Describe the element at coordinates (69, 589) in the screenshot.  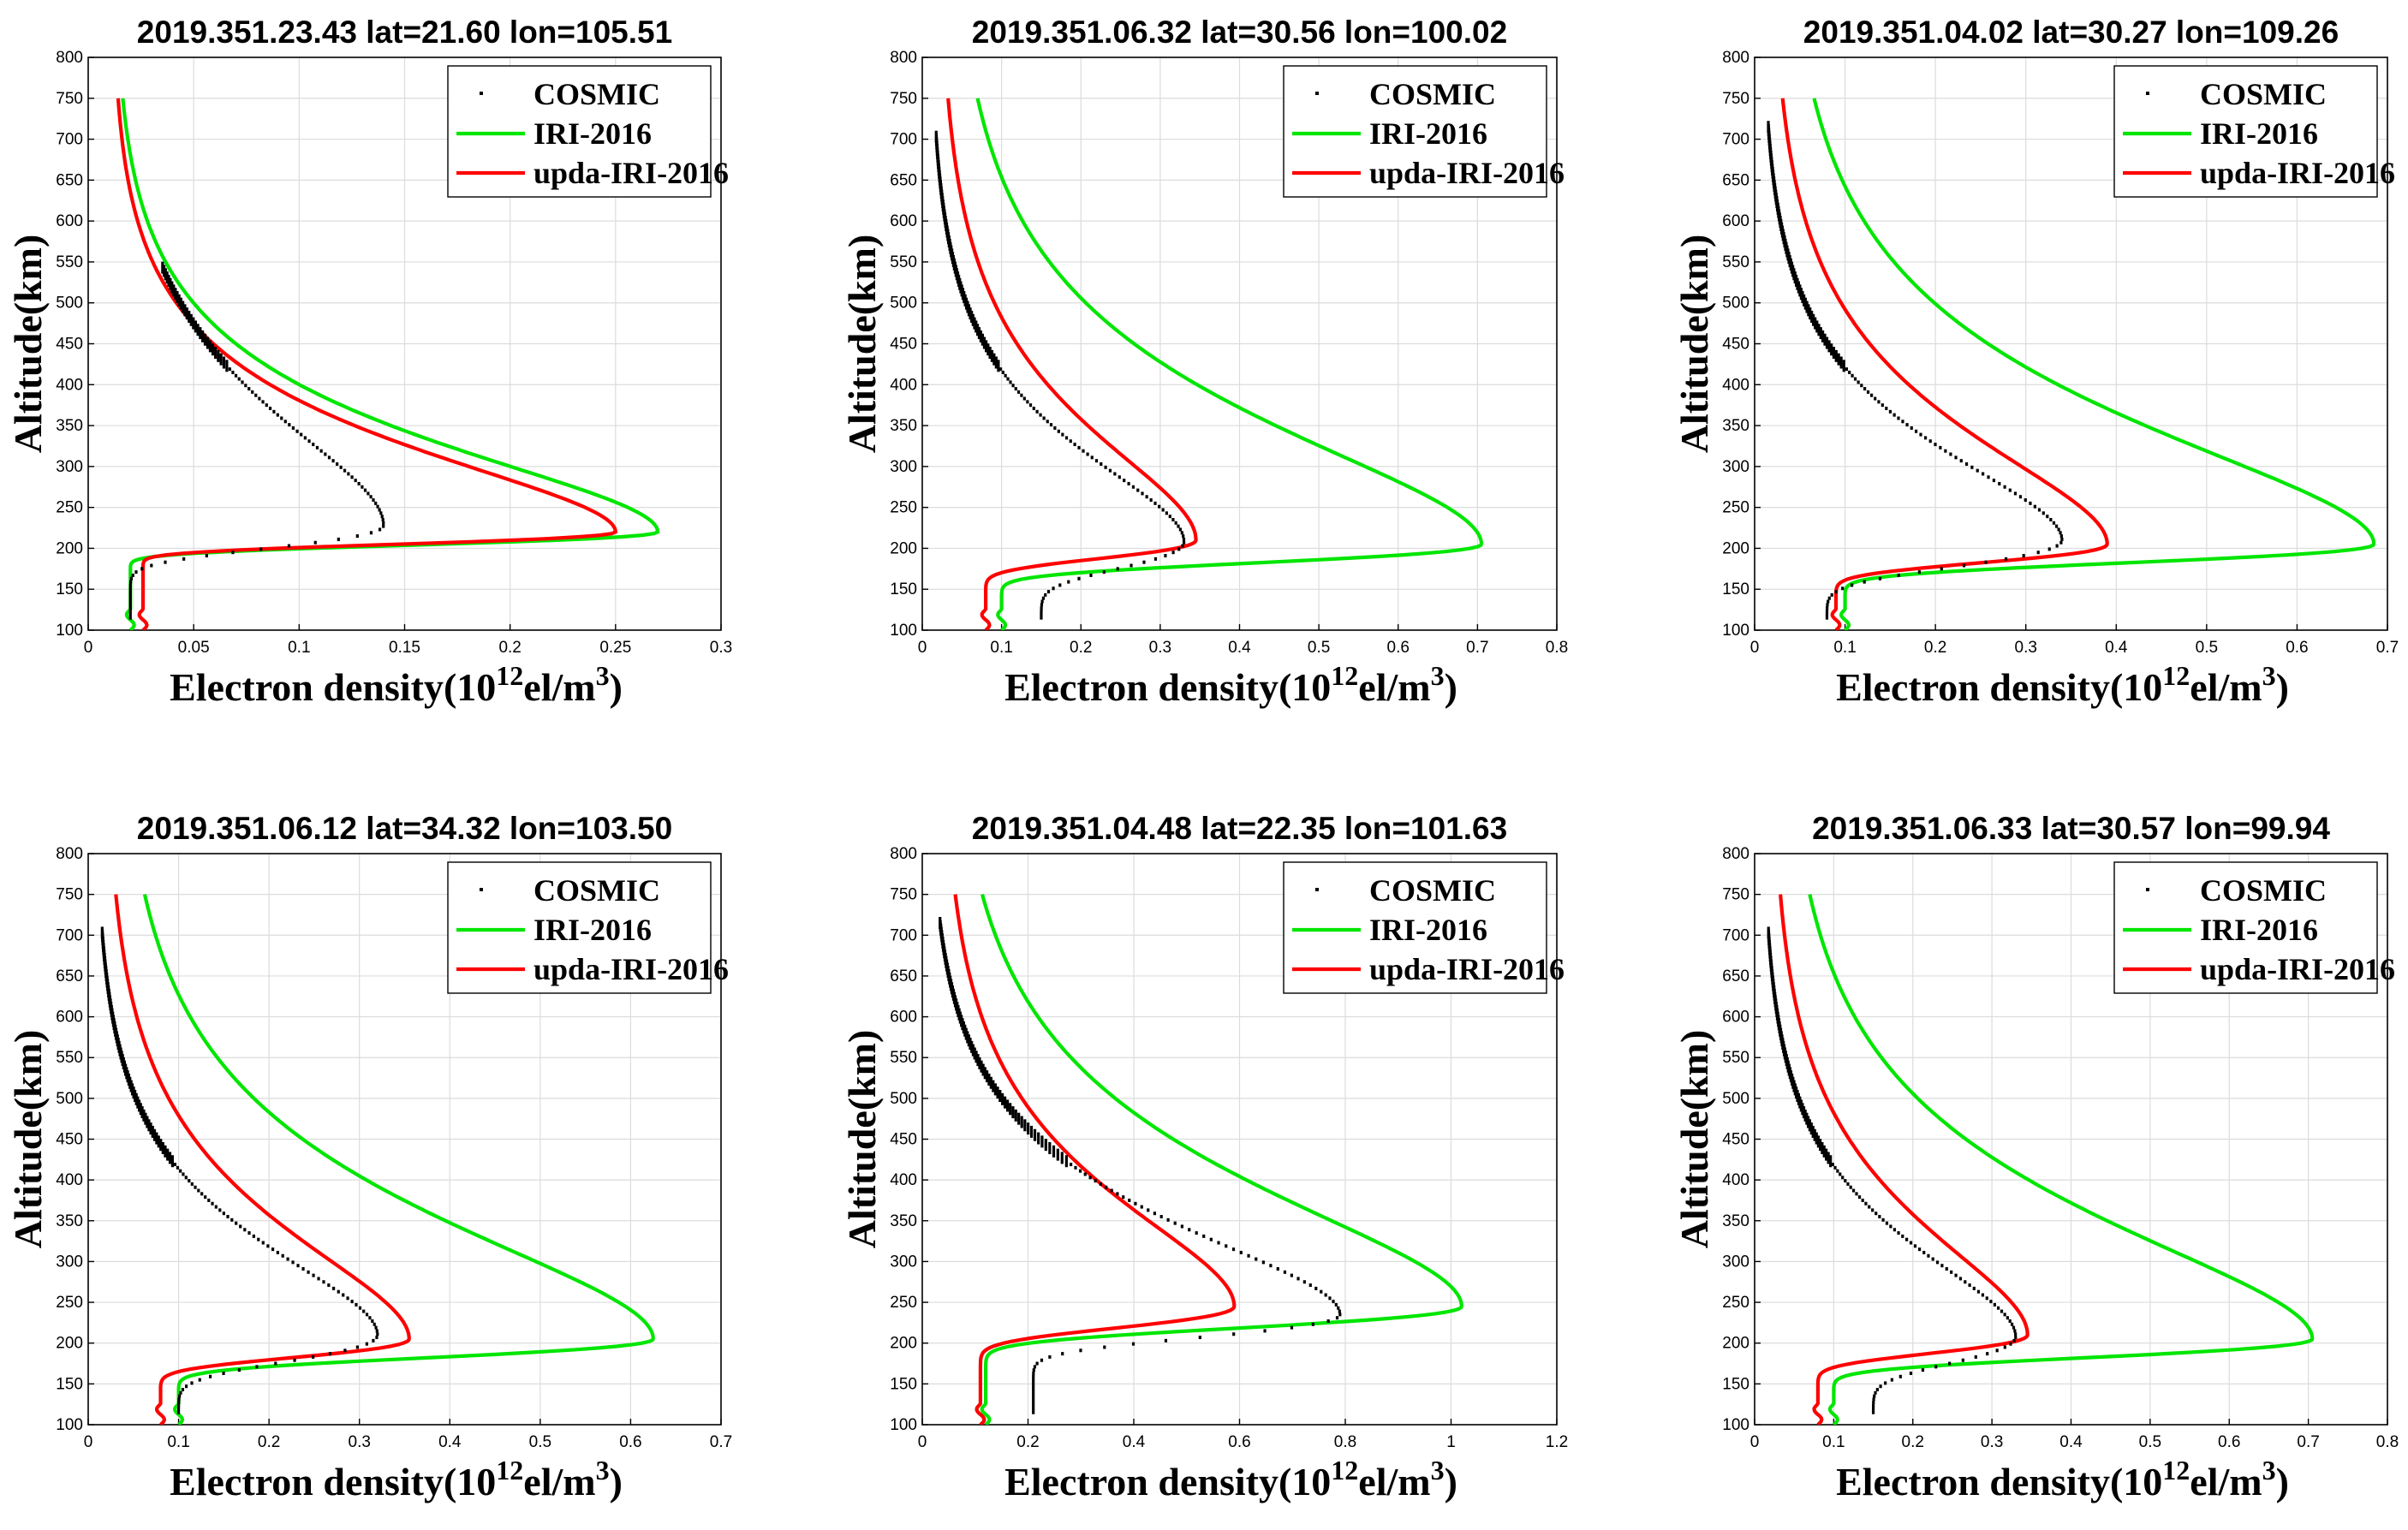
I see `y-tick-label: 150` at that location.